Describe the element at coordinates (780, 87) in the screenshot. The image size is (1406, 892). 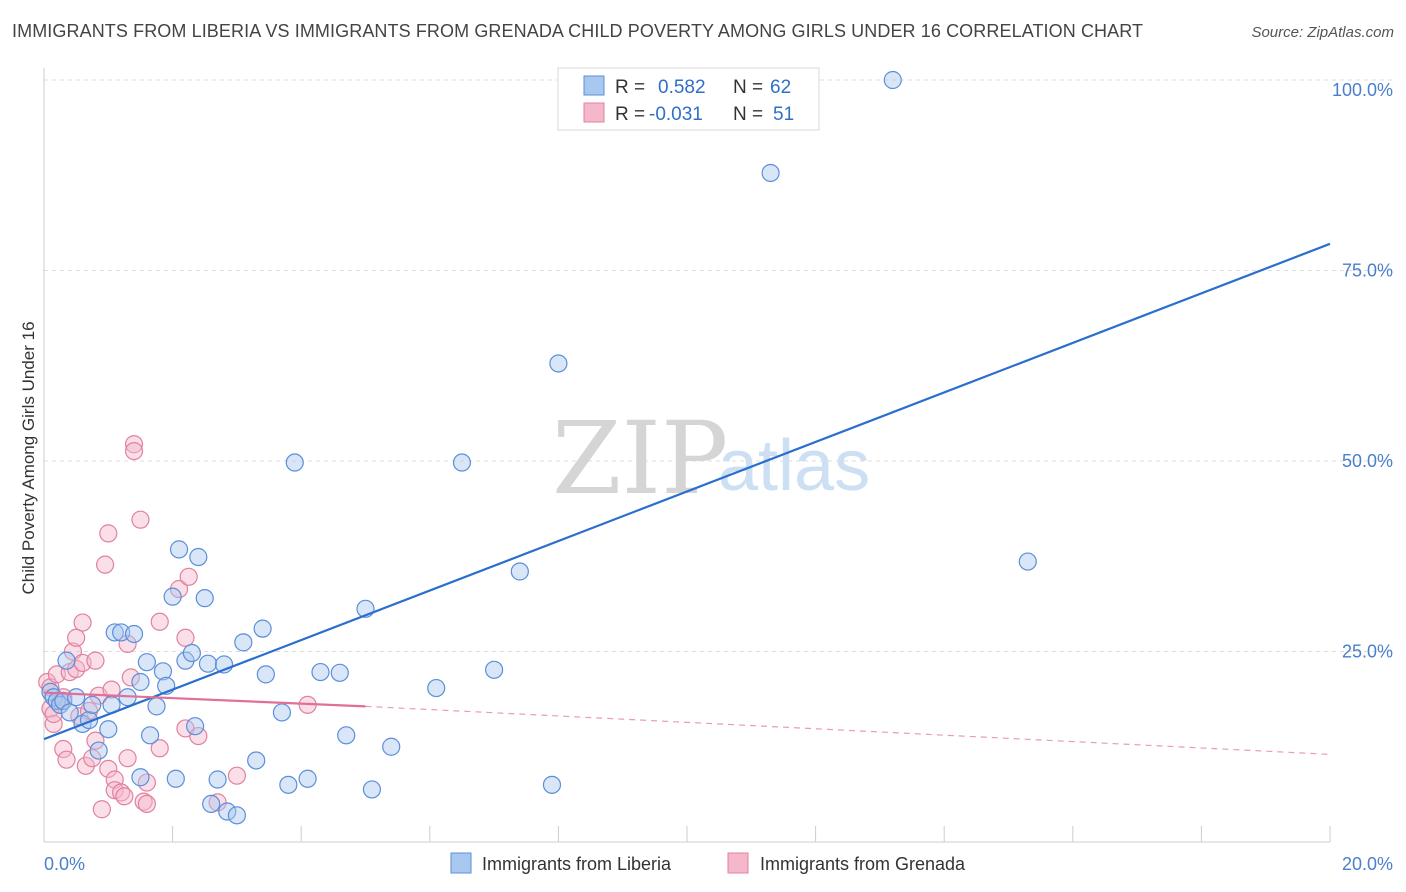
I see `legend-n-value-liberia: 62` at that location.